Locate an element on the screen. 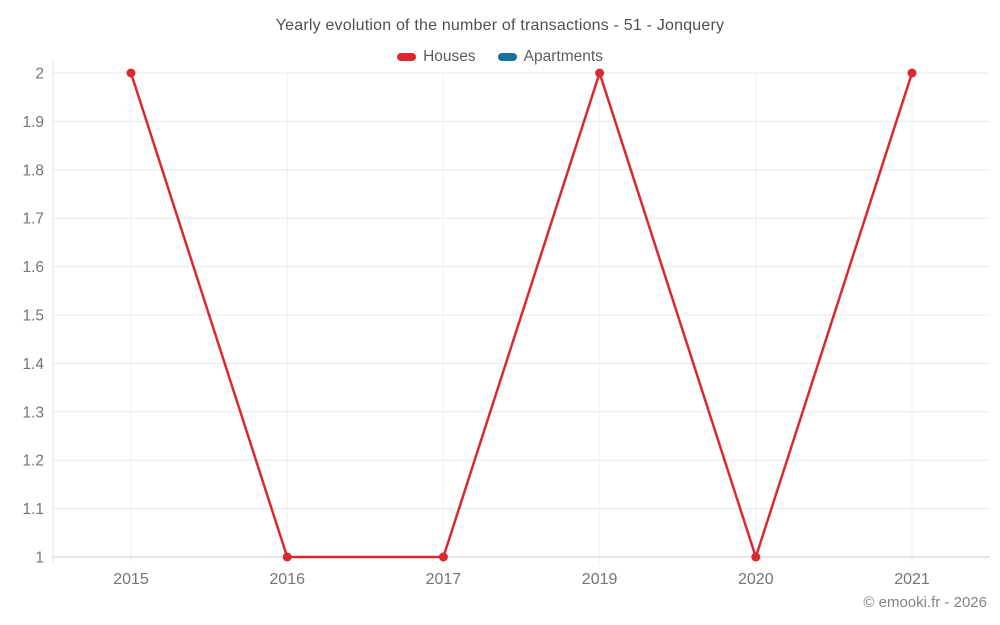  y-axis-label-1.6: 1.6 is located at coordinates (33, 267).